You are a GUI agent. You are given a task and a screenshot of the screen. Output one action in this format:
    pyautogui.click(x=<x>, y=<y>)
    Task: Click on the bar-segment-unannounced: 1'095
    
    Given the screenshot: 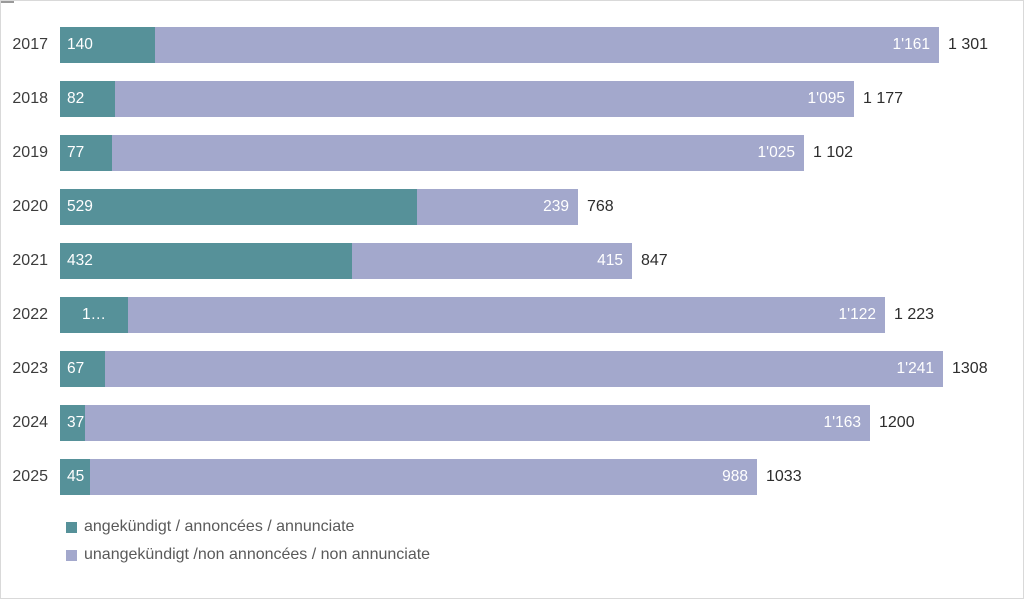 What is the action you would take?
    pyautogui.click(x=484, y=99)
    